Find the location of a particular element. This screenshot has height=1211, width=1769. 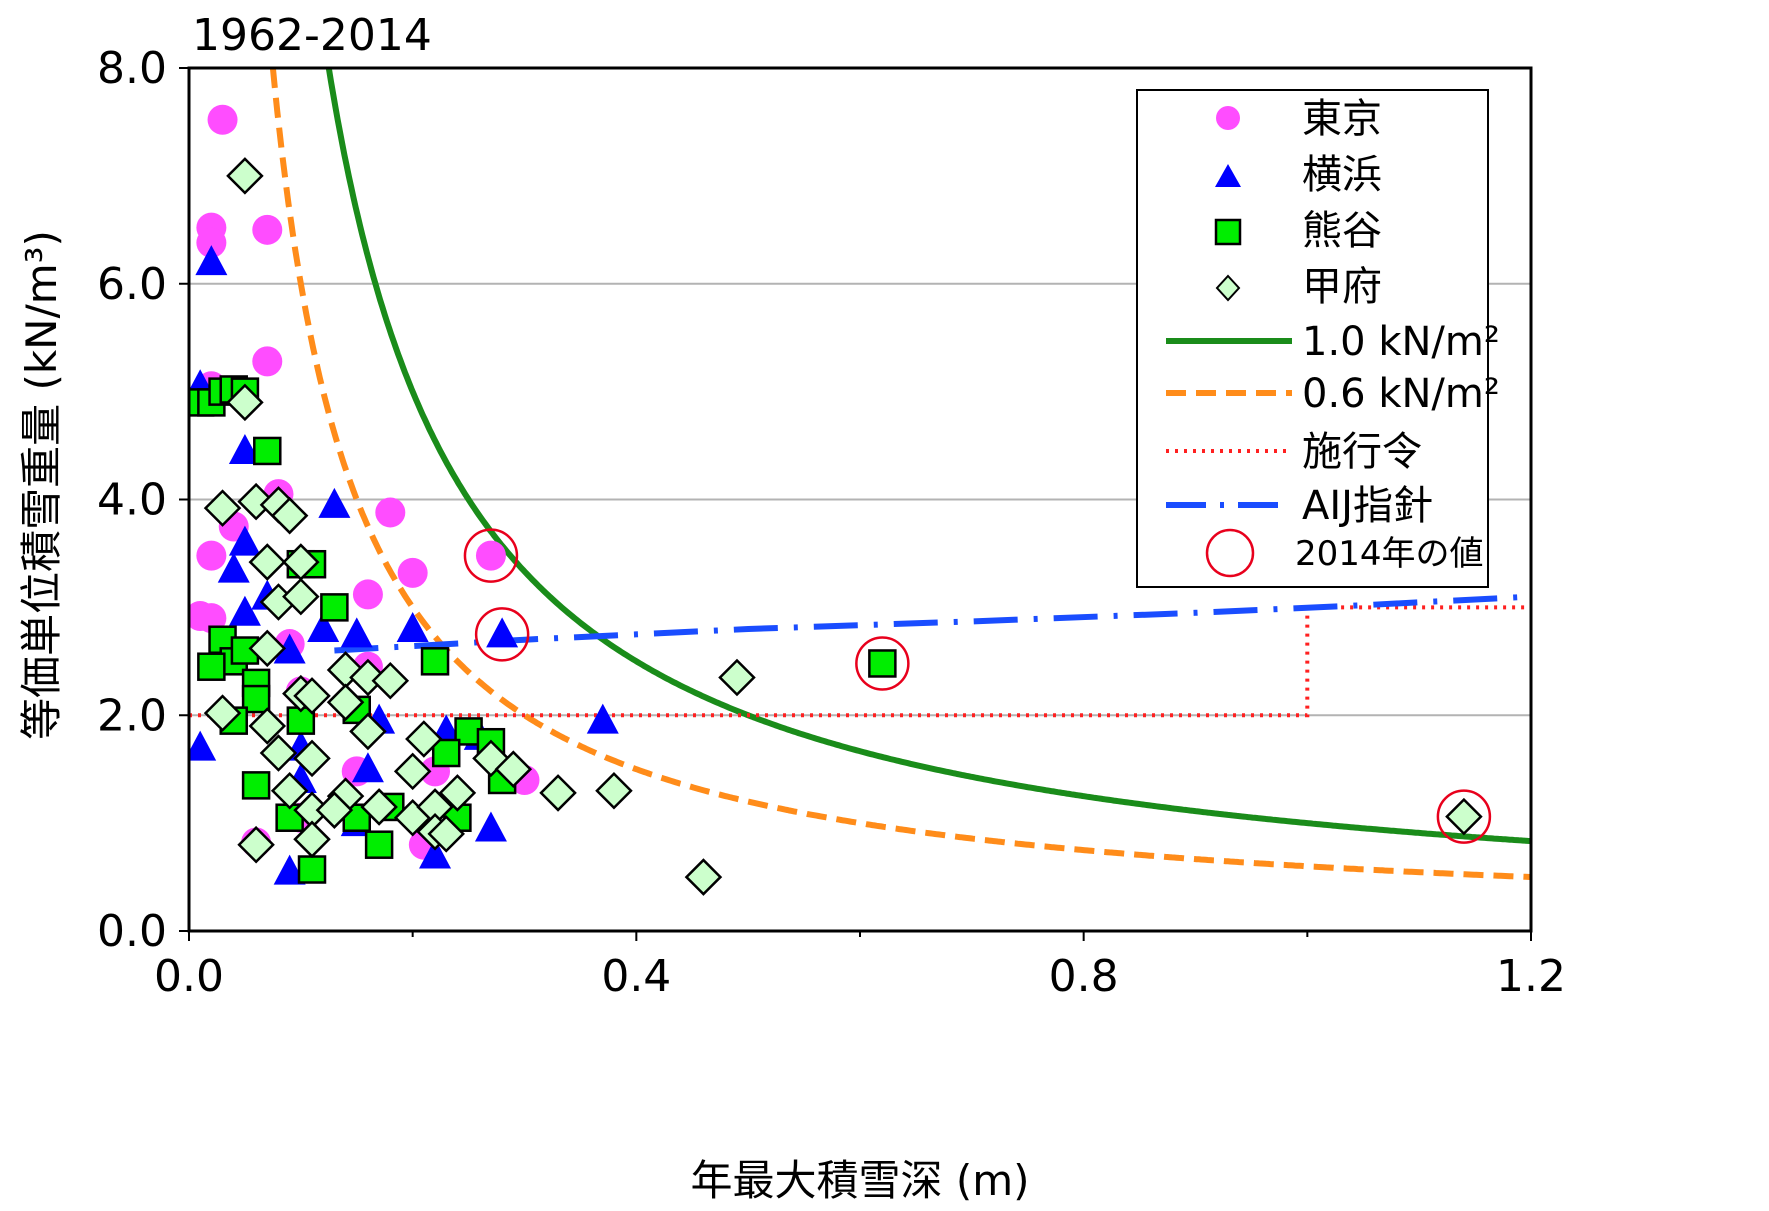

legend-label-kofu: 甲府 is located at coordinates (1342, 287).